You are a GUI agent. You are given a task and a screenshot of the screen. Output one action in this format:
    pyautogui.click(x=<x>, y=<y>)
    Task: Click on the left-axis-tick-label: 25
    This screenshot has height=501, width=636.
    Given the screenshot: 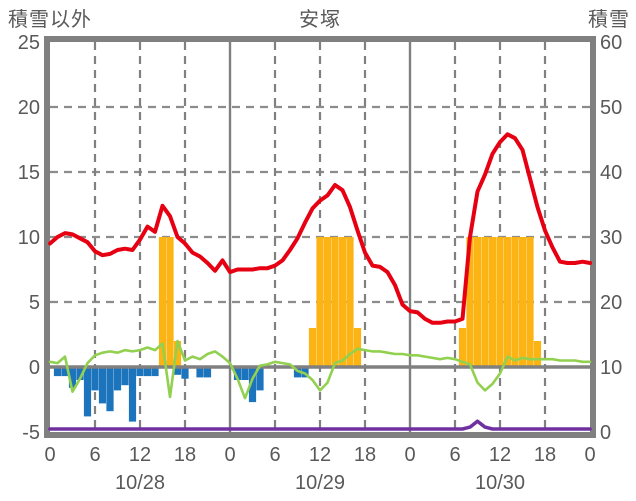 What is the action you would take?
    pyautogui.click(x=29, y=43)
    